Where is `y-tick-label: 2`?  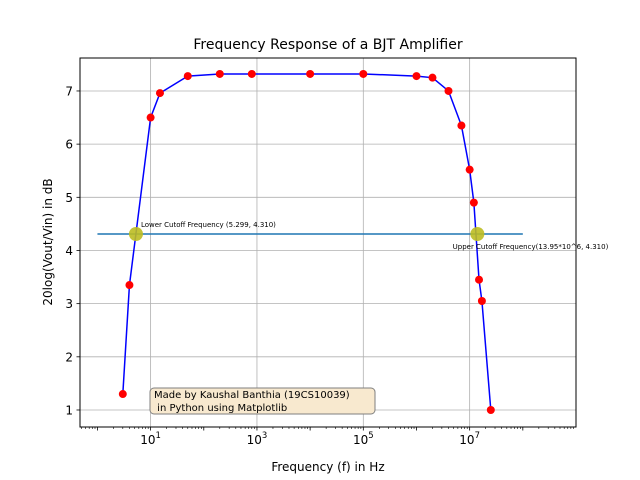
y-tick-label: 2 is located at coordinates (69, 357).